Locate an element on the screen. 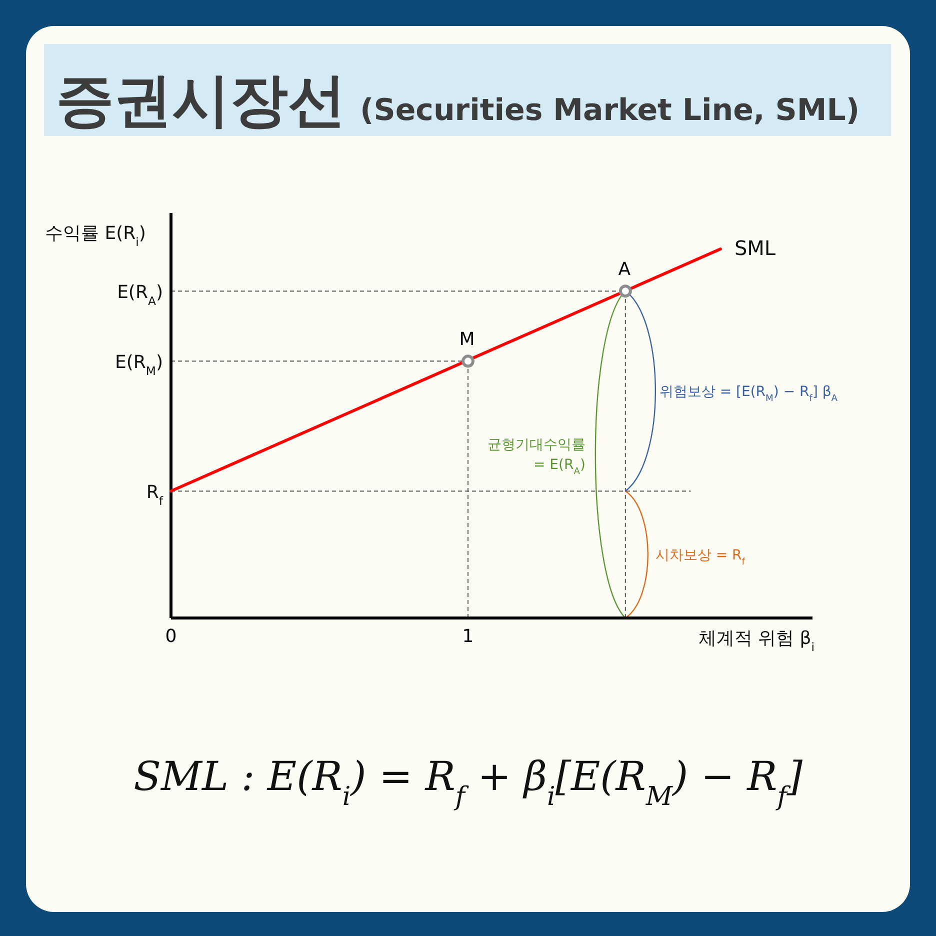  series-label: SML is located at coordinates (755, 248).